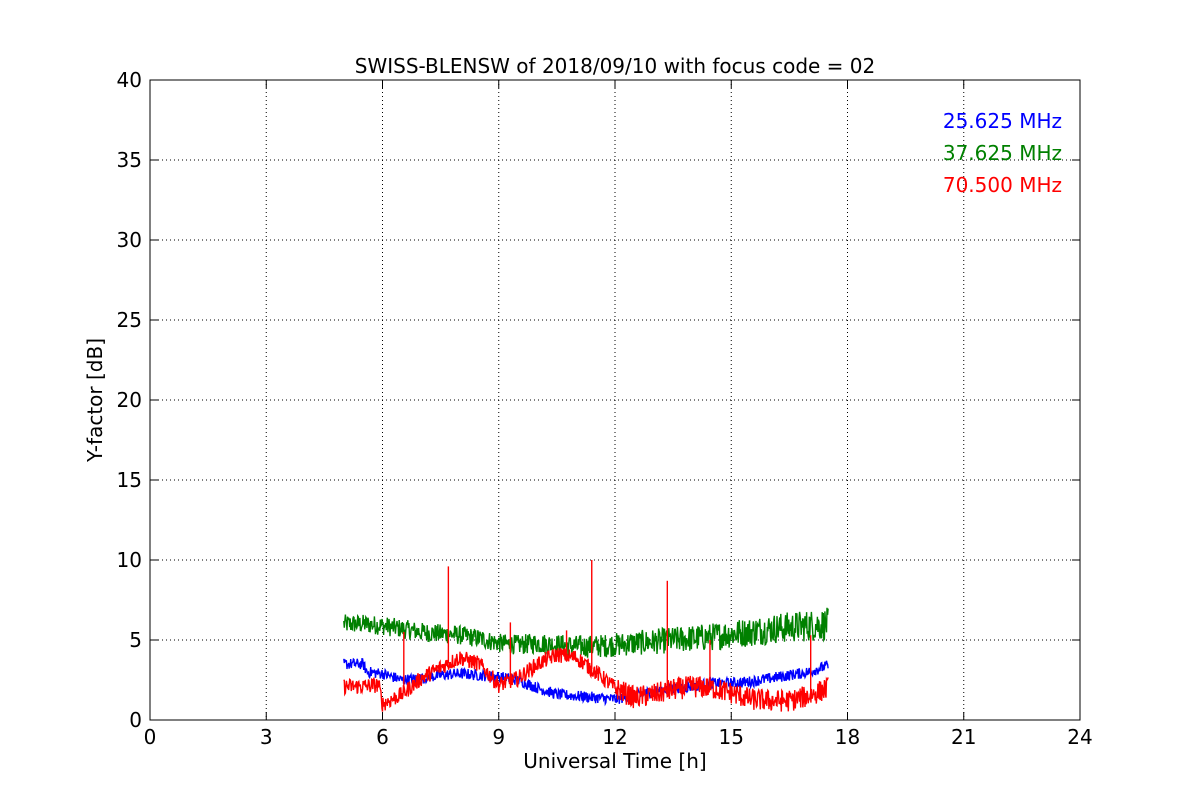 This screenshot has height=800, width=1200. What do you see at coordinates (95, 400) in the screenshot?
I see `y-axis-label: Y-factor [dB]` at bounding box center [95, 400].